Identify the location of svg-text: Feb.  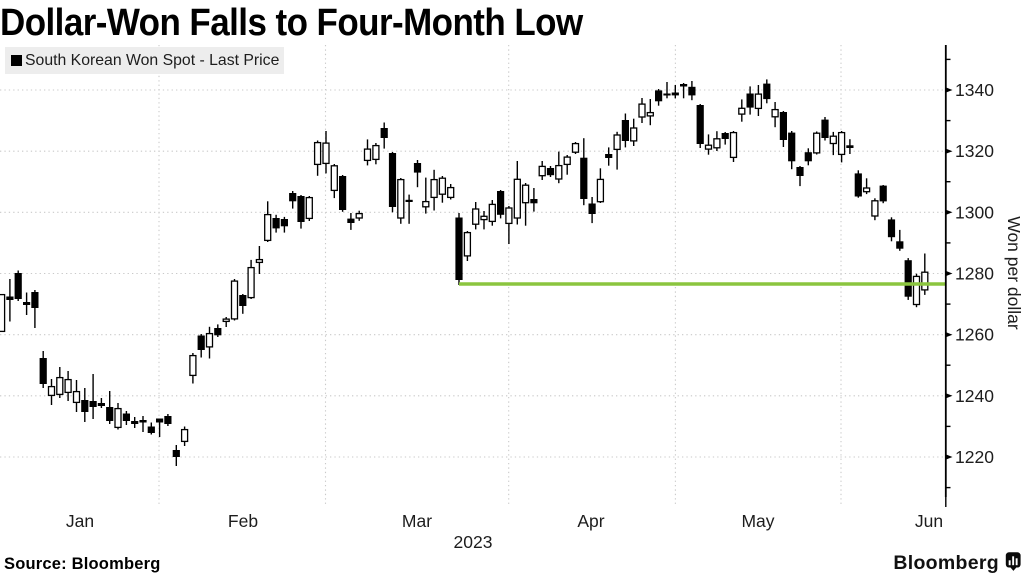
(243, 521).